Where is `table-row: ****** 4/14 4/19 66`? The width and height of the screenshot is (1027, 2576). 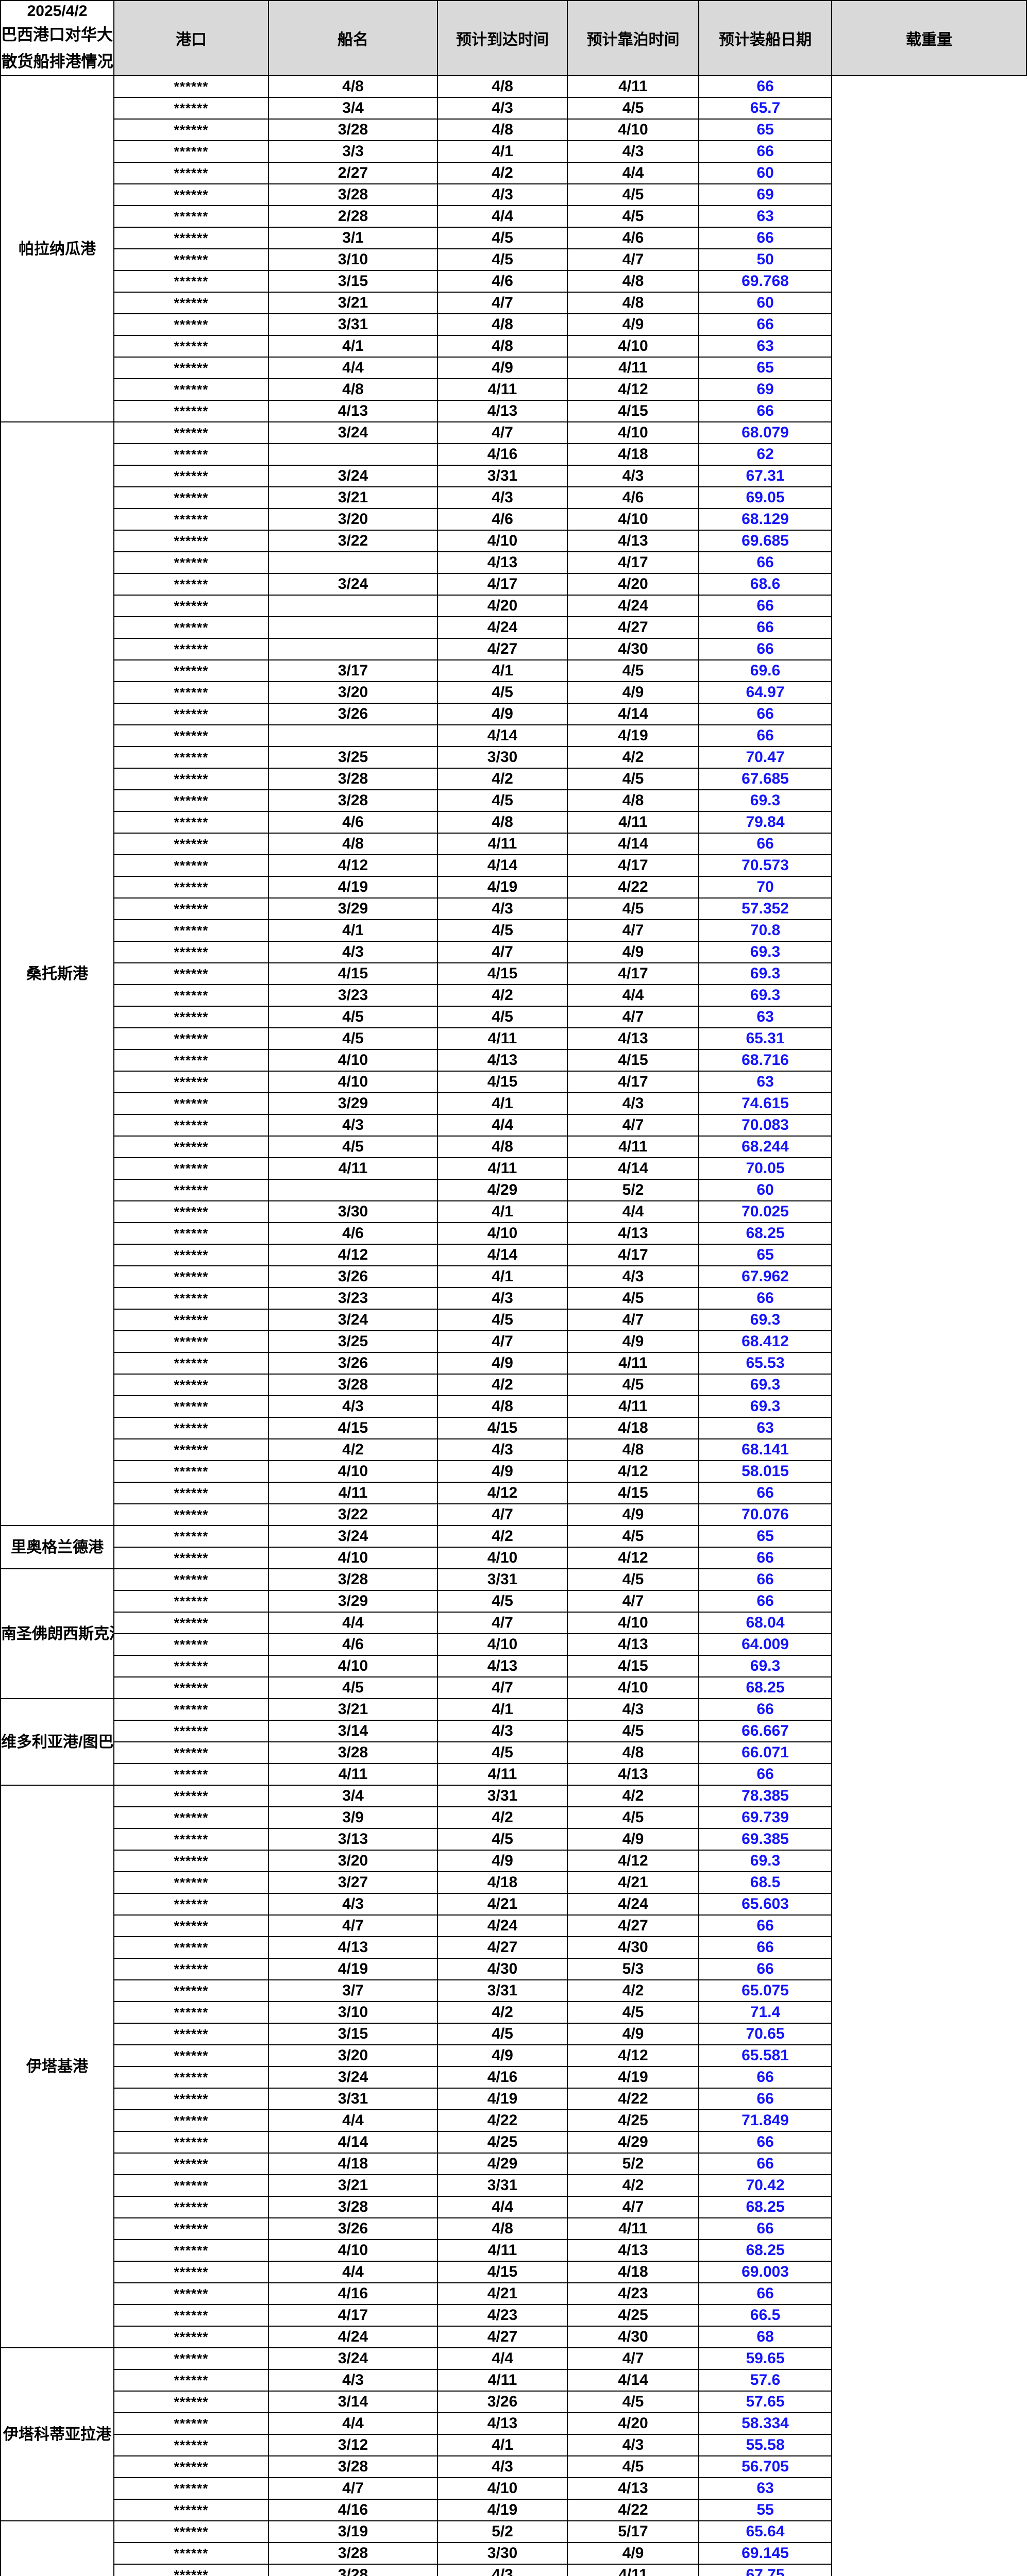
table-row: ****** 4/14 4/19 66 is located at coordinates (513, 735).